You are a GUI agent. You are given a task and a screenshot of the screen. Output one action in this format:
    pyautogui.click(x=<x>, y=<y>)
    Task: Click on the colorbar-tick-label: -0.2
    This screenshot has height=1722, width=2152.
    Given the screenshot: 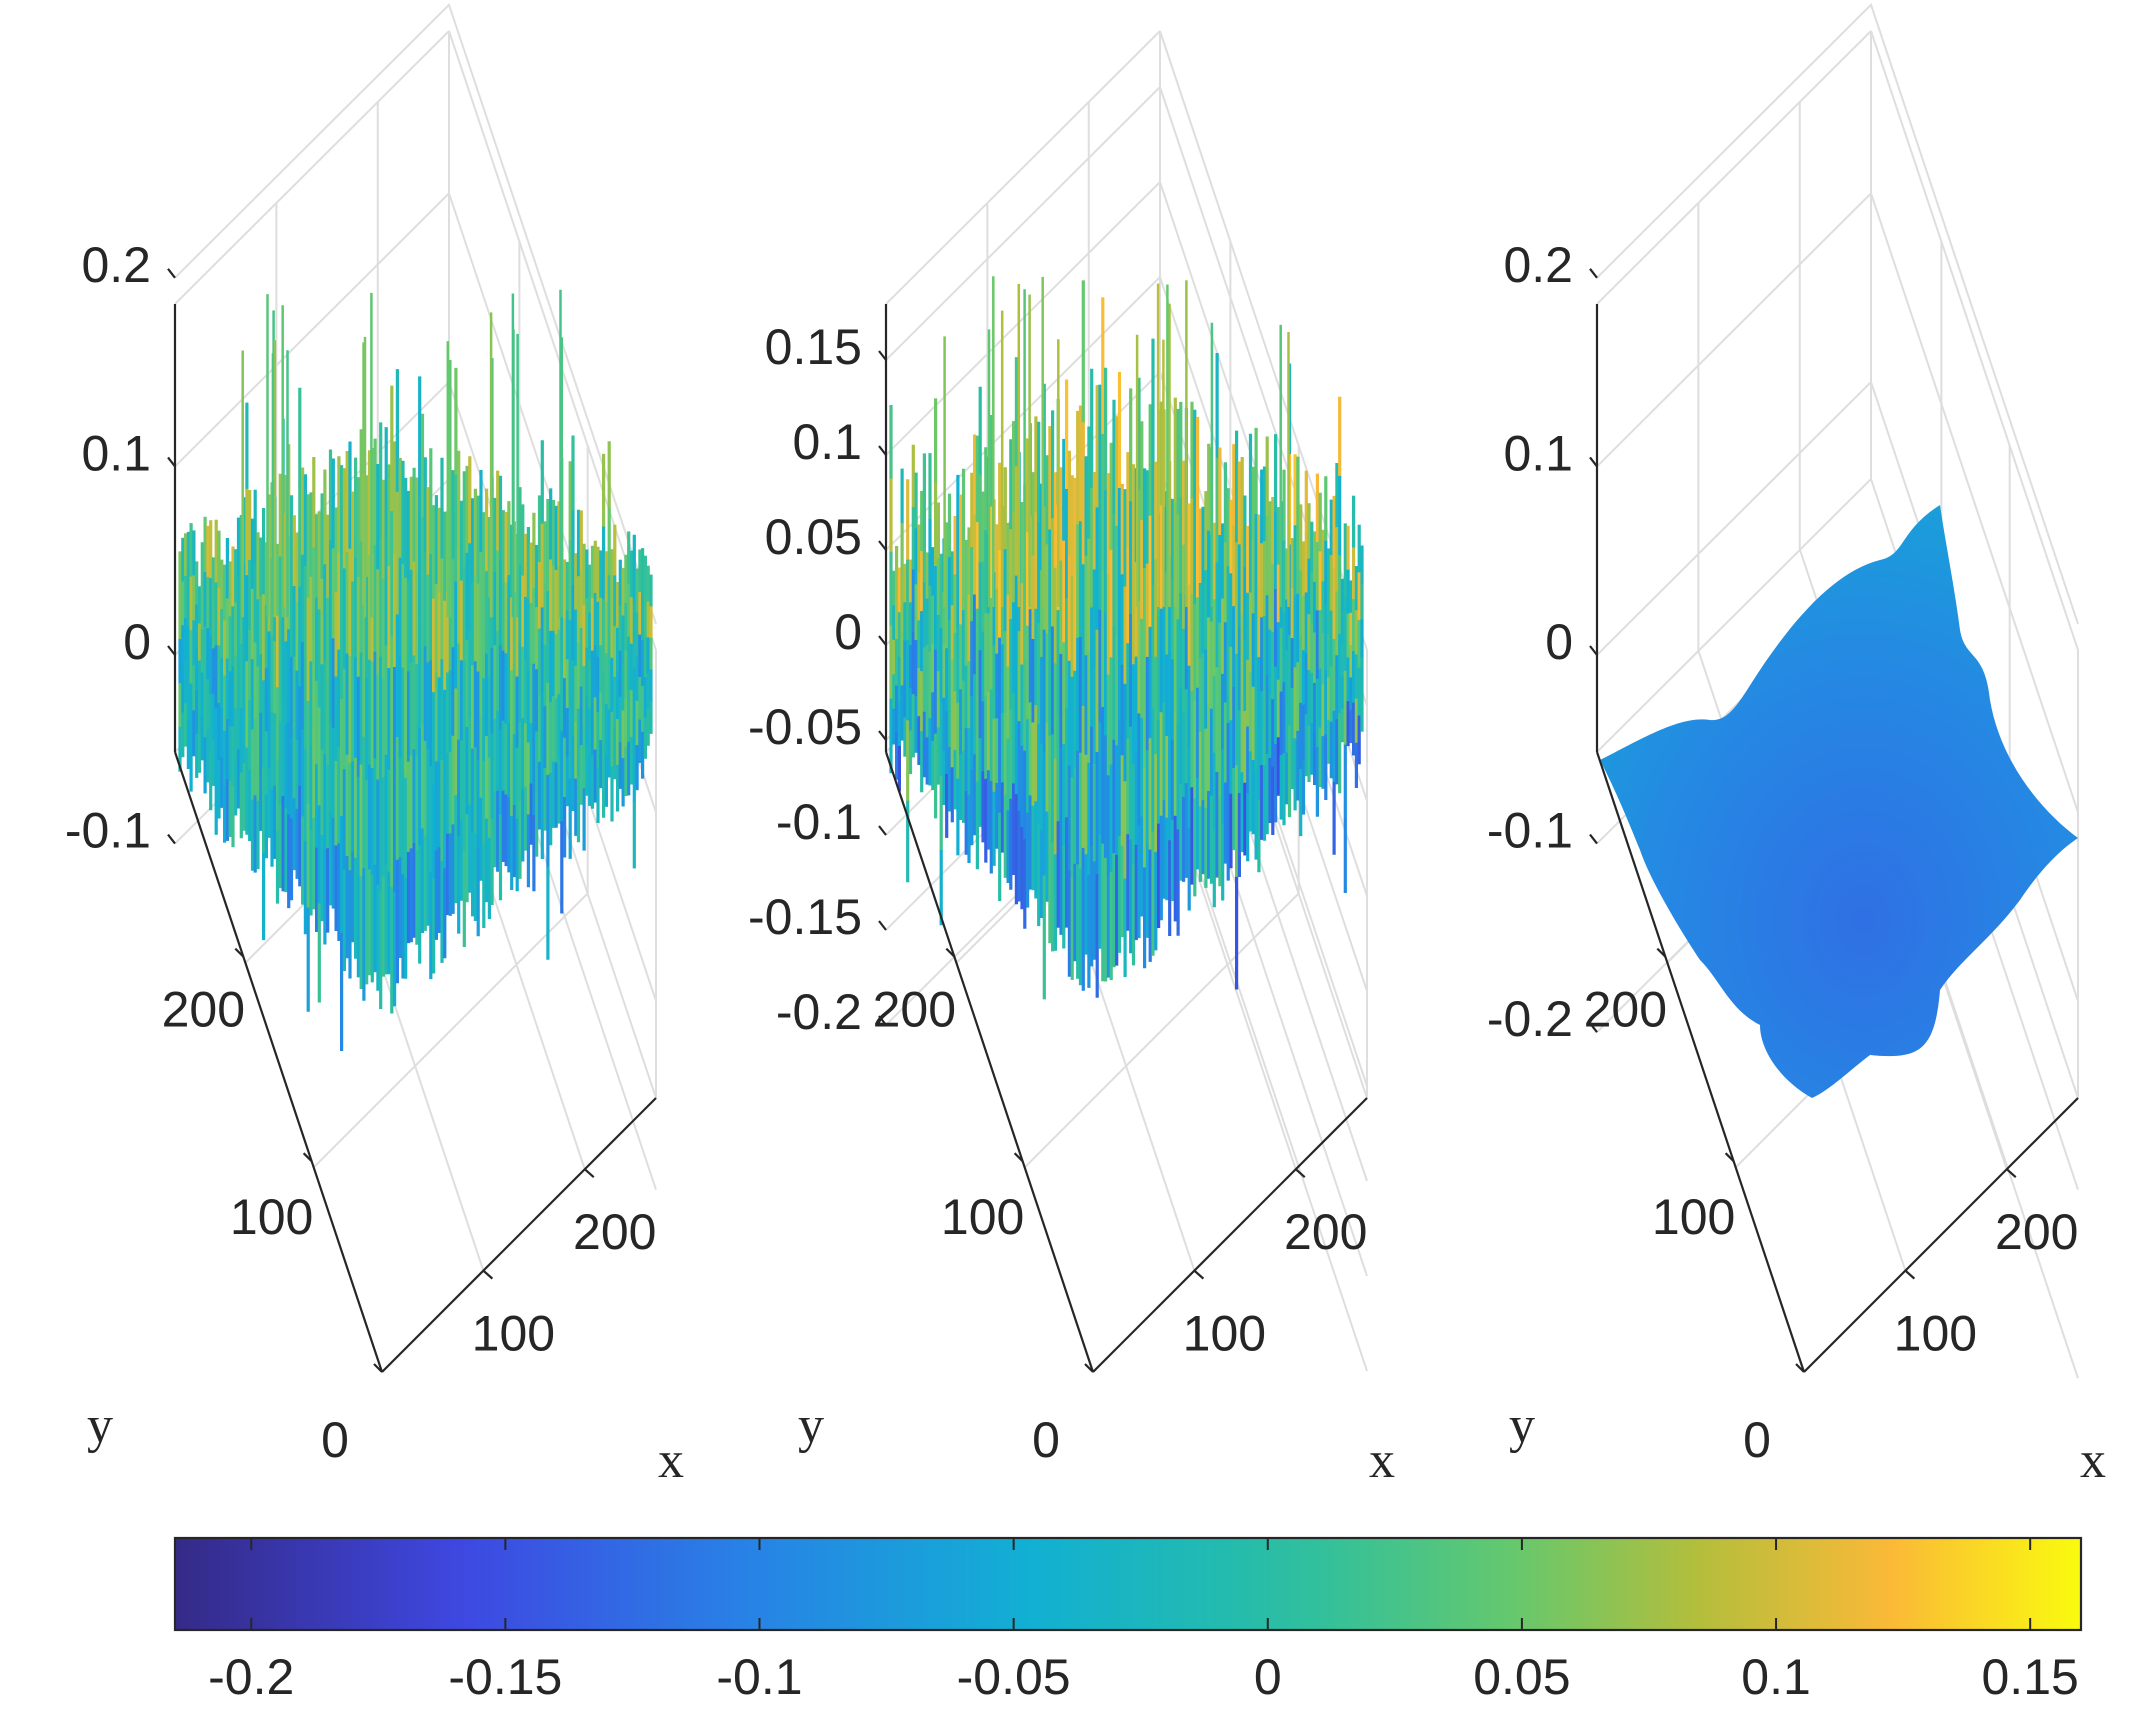 What is the action you would take?
    pyautogui.click(x=251, y=1677)
    